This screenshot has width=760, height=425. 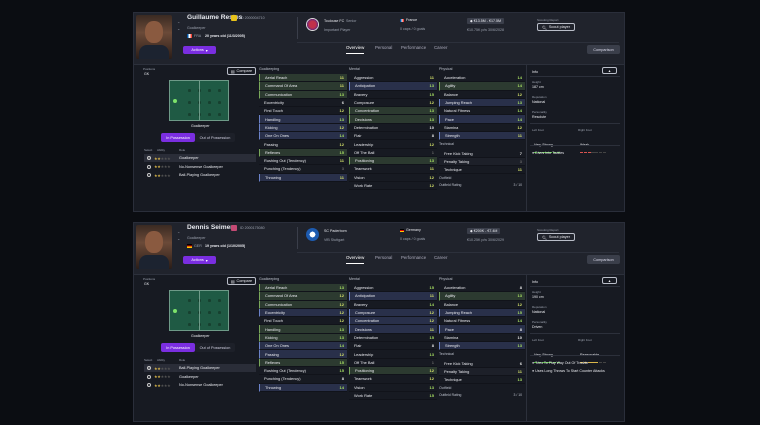 What do you see at coordinates (393, 78) in the screenshot?
I see `attribute-row: Aggression 11` at bounding box center [393, 78].